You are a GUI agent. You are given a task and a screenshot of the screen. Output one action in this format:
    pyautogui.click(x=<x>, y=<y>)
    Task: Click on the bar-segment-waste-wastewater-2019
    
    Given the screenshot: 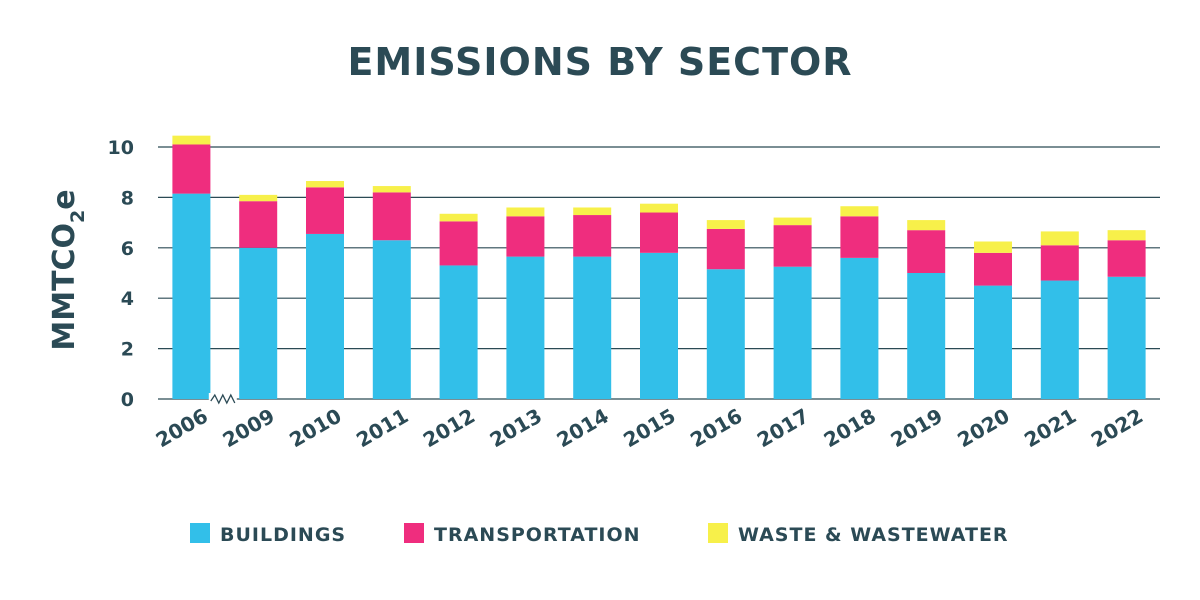 What is the action you would take?
    pyautogui.click(x=926, y=225)
    